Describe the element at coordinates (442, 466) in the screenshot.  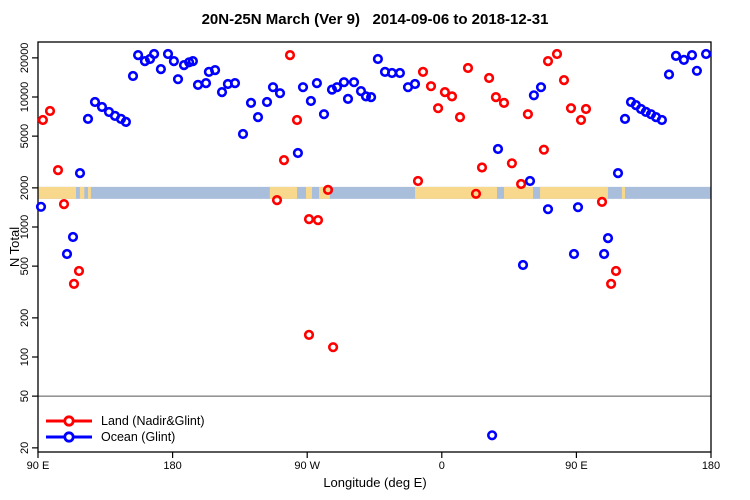
I see `x-tick-label: 0` at that location.